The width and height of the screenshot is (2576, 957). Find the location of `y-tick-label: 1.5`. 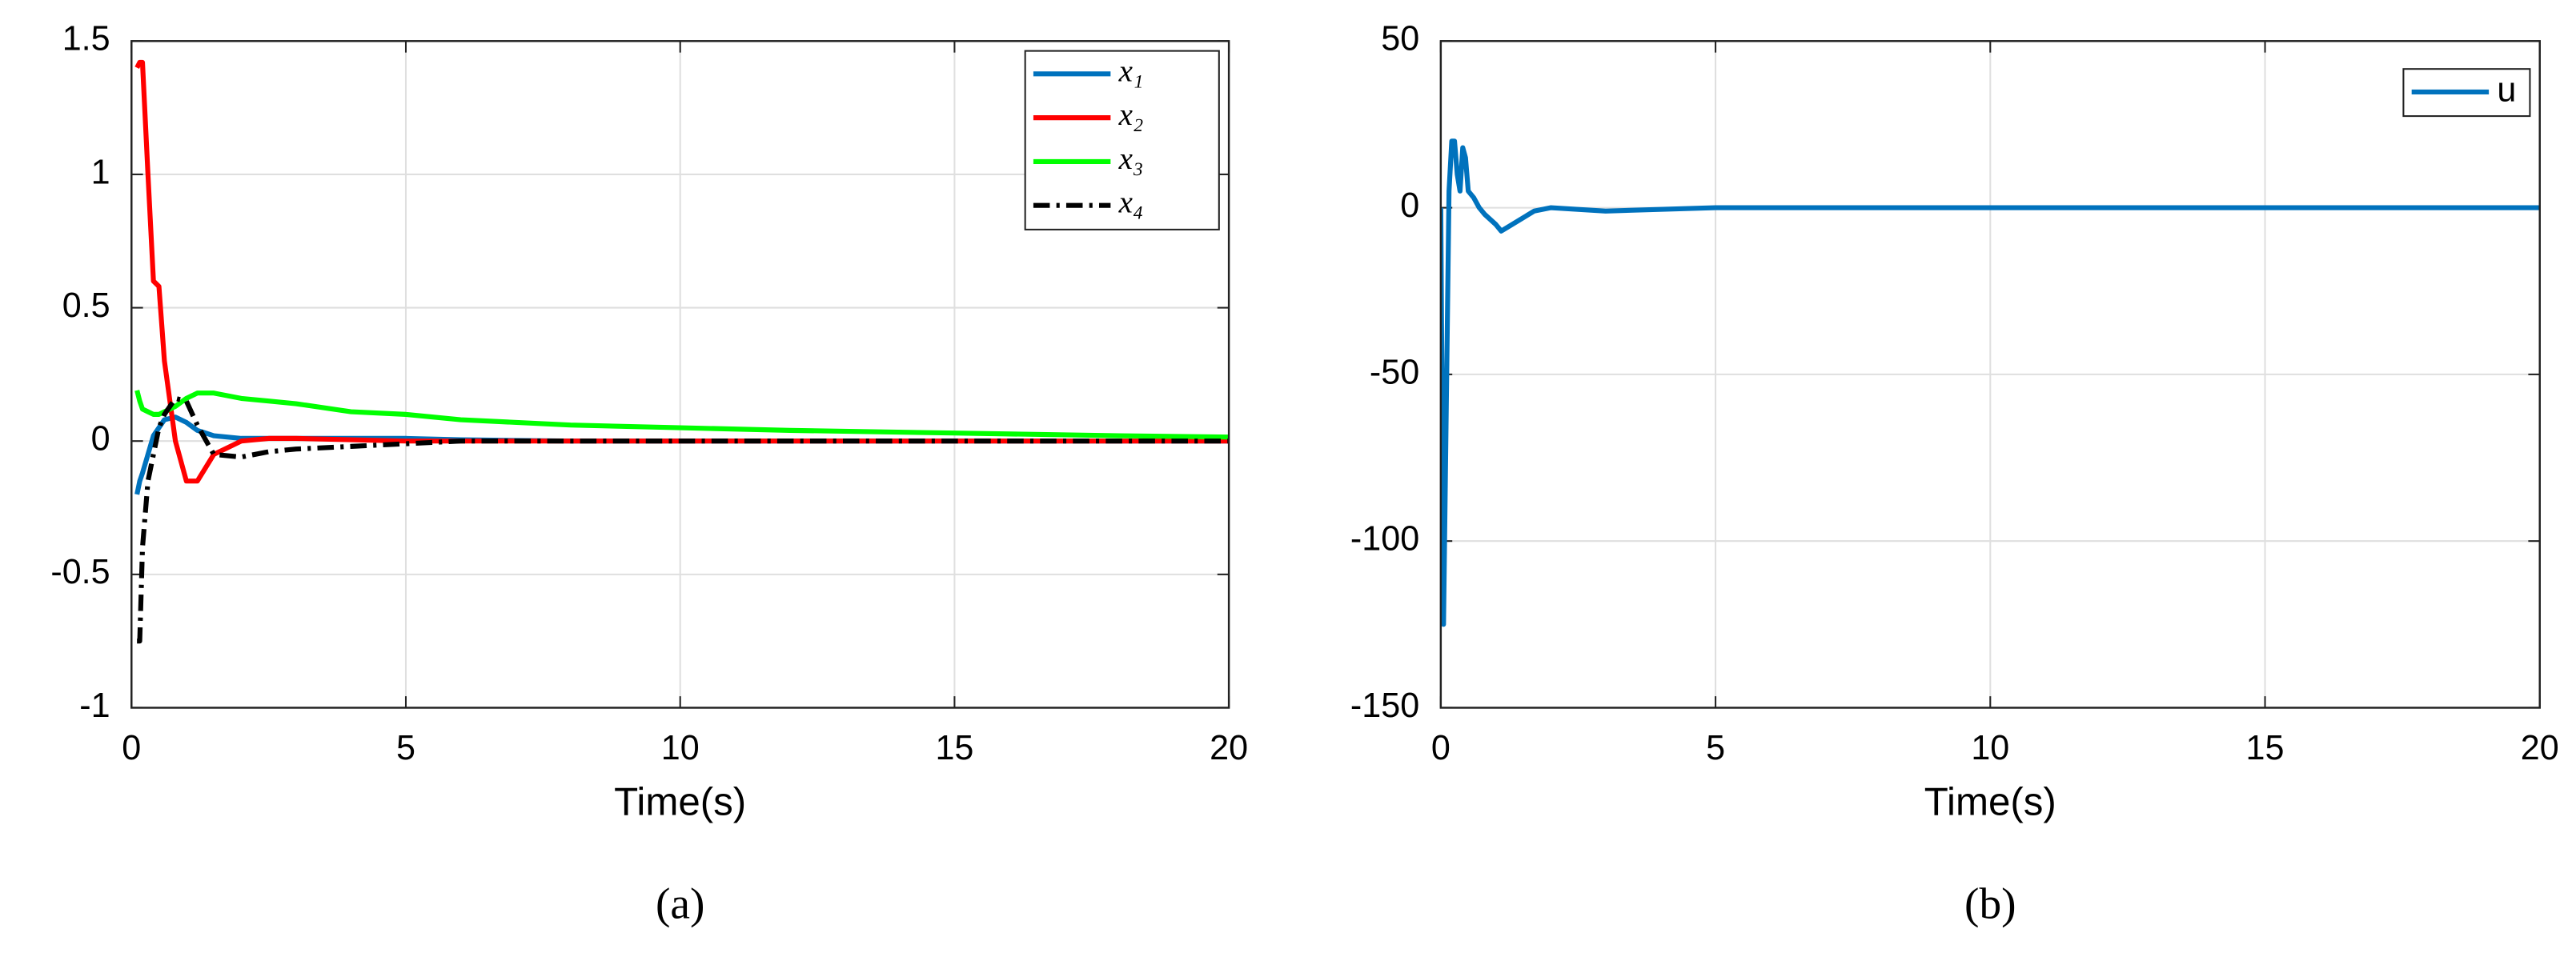

y-tick-label: 1.5 is located at coordinates (86, 39).